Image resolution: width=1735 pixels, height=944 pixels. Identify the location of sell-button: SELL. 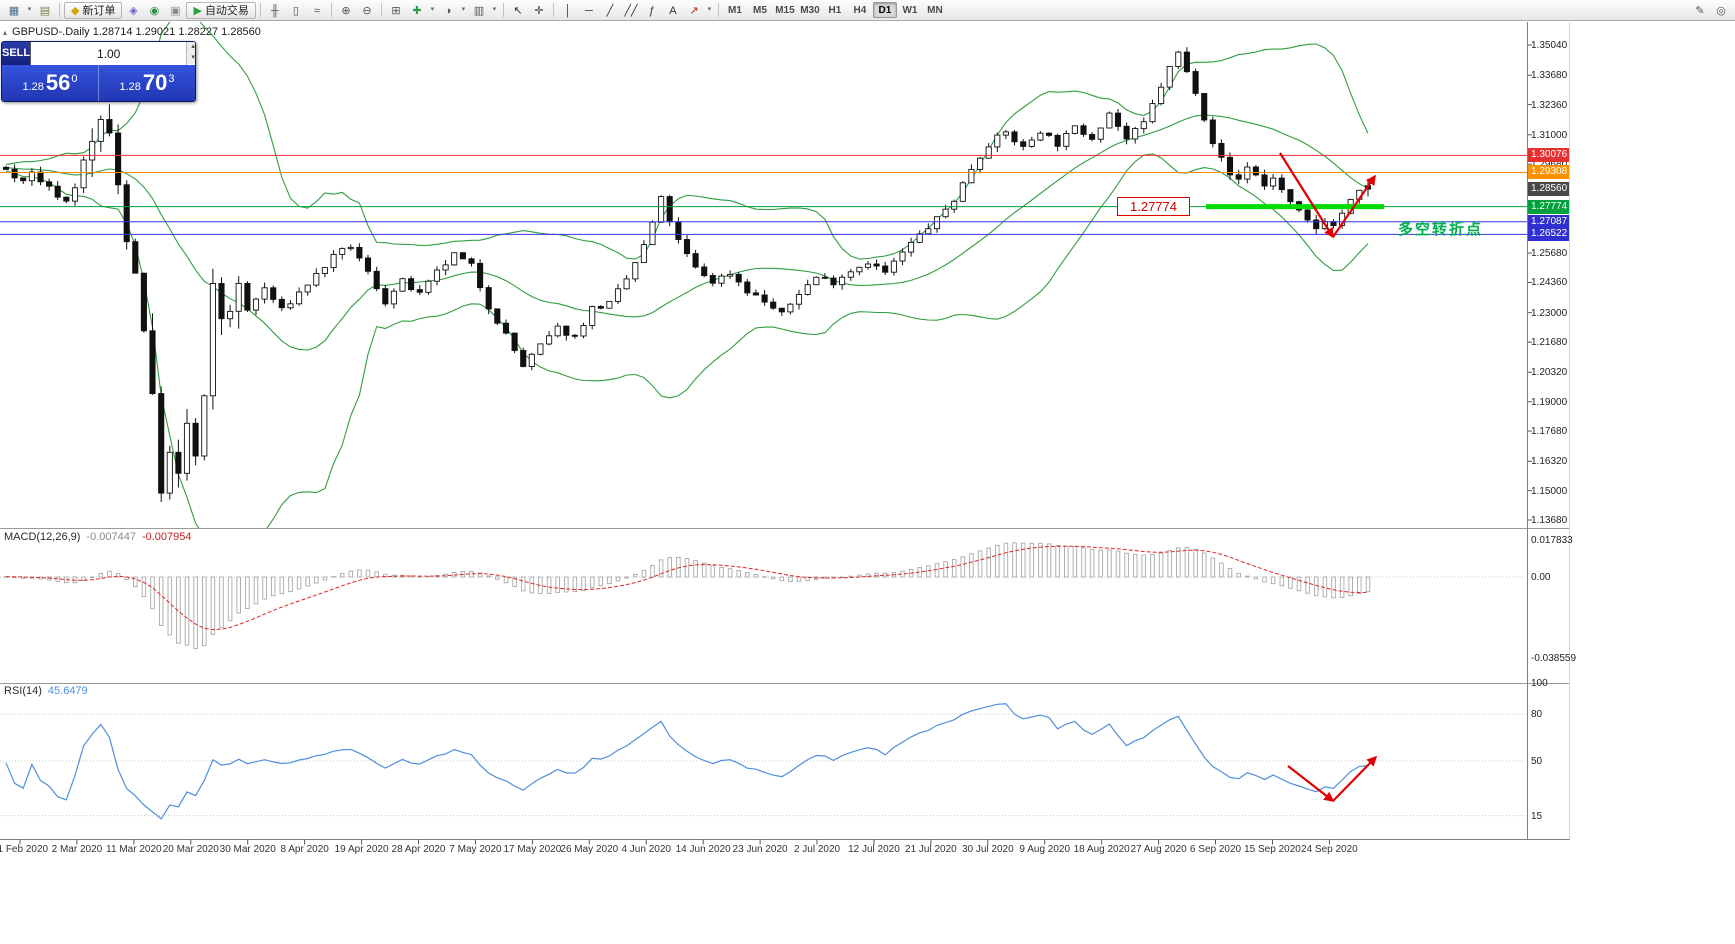
(16, 53).